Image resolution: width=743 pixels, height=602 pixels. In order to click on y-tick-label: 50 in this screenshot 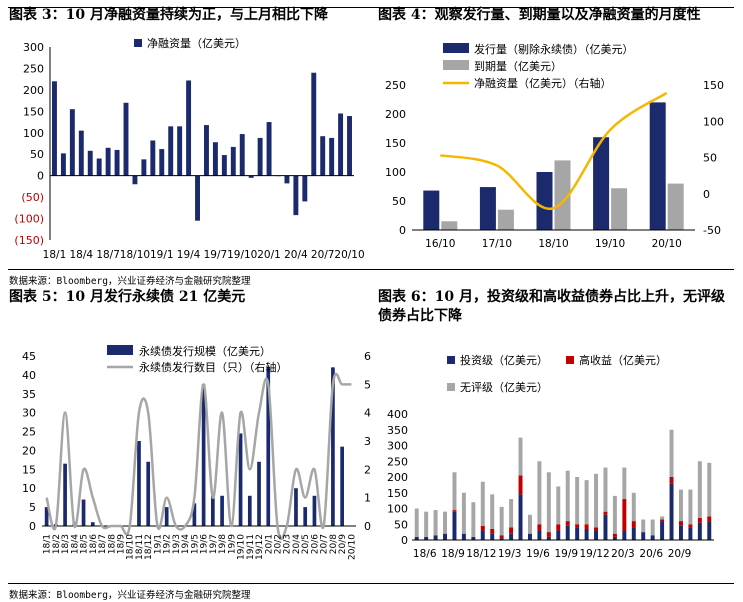, I will do `click(401, 524)`.